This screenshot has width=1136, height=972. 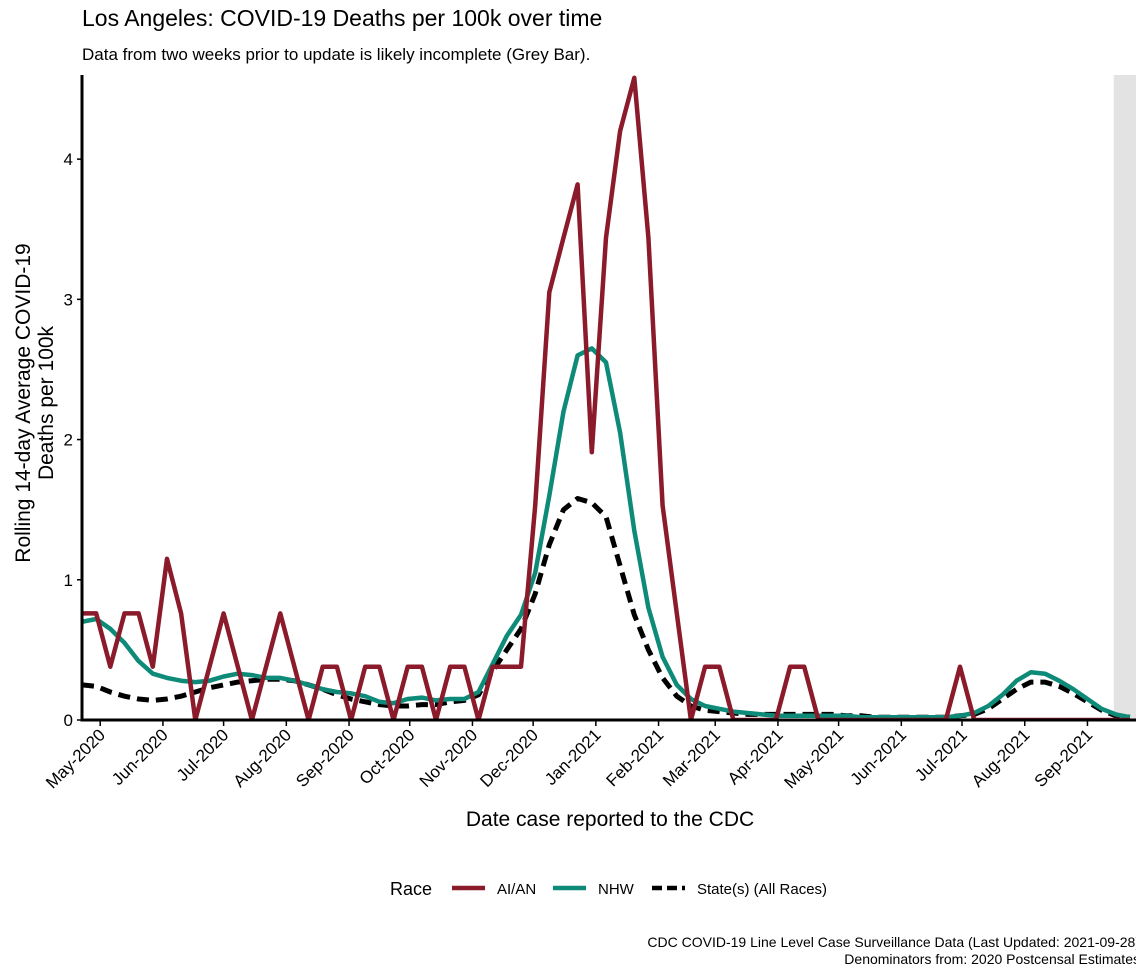 I want to click on incomplete-region, so click(x=1124, y=397).